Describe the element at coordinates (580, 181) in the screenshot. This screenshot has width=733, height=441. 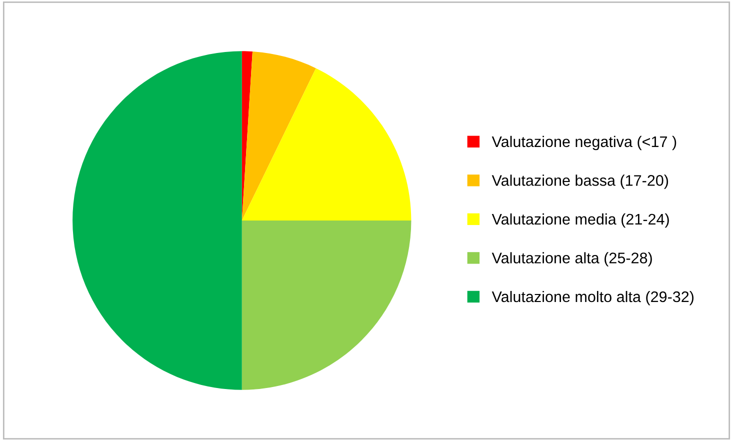
I see `legend-label: Valutazione bassa (17-20)` at that location.